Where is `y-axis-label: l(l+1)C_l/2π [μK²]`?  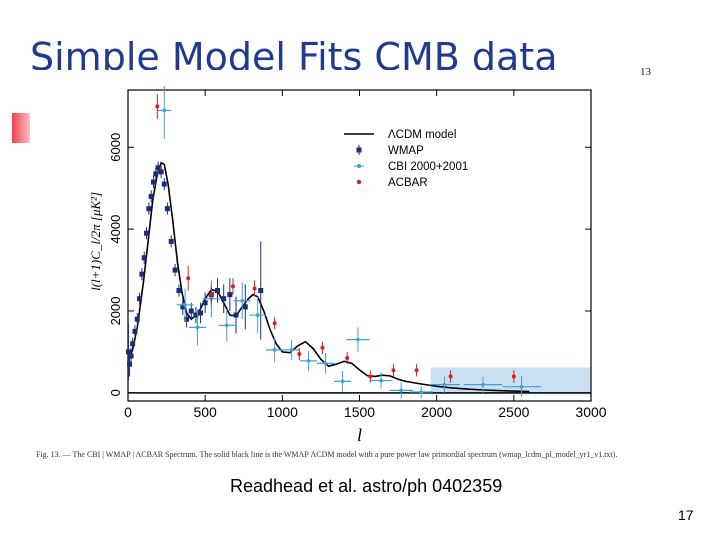 y-axis-label: l(l+1)C_l/2π [μK²] is located at coordinates (95, 241).